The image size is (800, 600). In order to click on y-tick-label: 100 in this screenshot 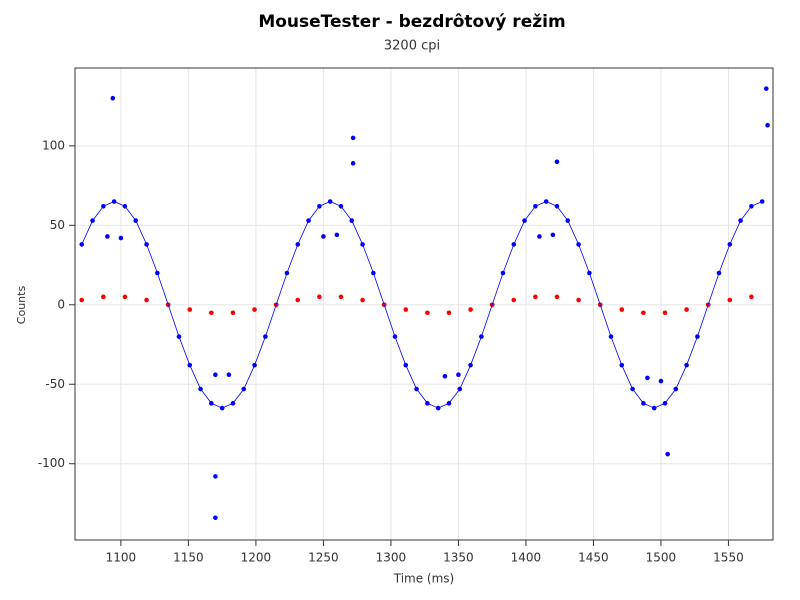, I will do `click(53, 145)`.